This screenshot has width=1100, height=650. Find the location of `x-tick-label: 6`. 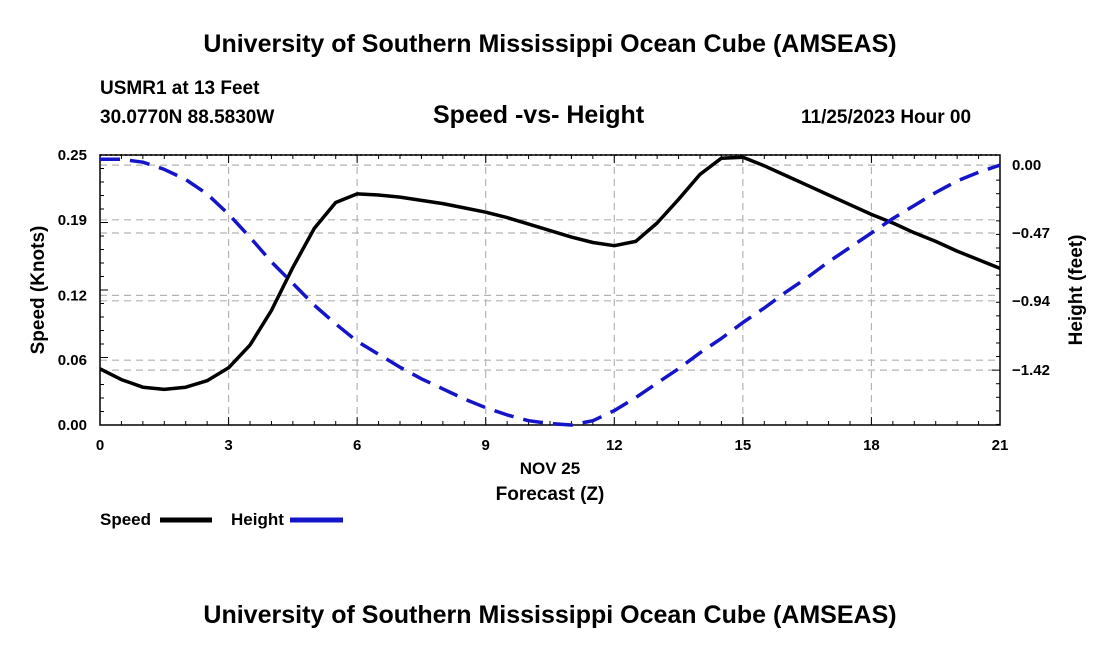

x-tick-label: 6 is located at coordinates (357, 445).